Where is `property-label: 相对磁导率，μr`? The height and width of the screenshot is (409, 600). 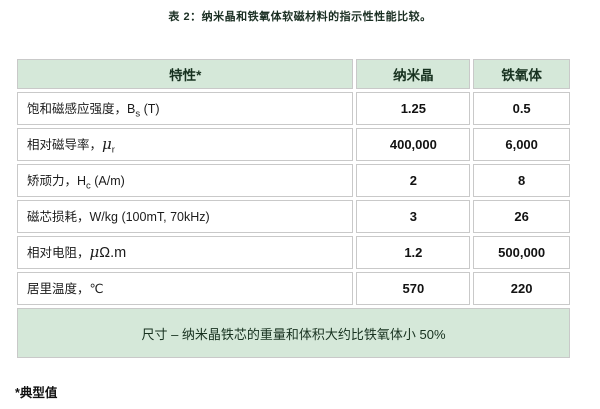 property-label: 相对磁导率，μr is located at coordinates (185, 144).